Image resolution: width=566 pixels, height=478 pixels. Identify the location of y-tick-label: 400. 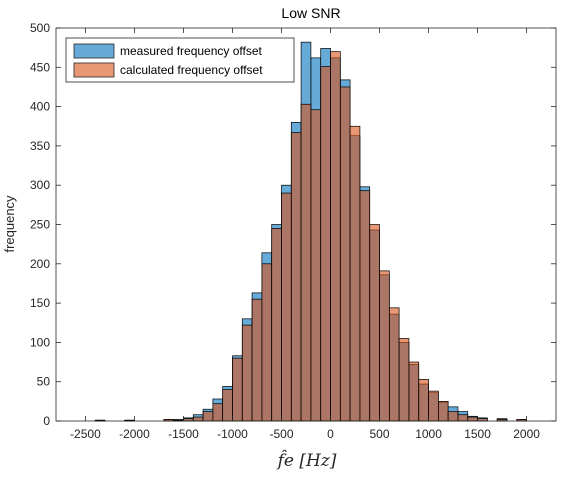
(40, 107).